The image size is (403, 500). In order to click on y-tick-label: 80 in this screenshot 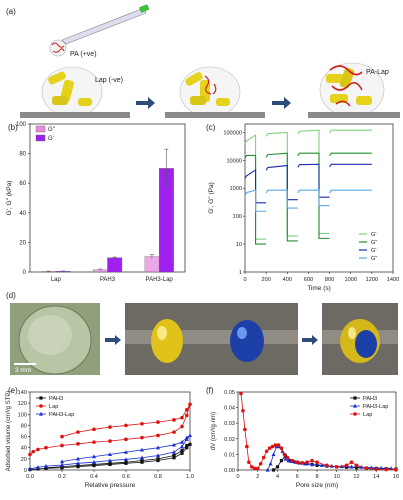, I will do `click(24, 426)`.